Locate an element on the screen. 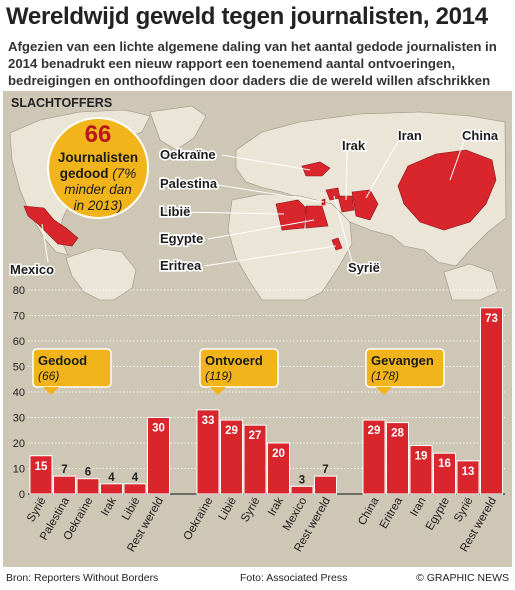  landmass-south-america is located at coordinates (101, 274).